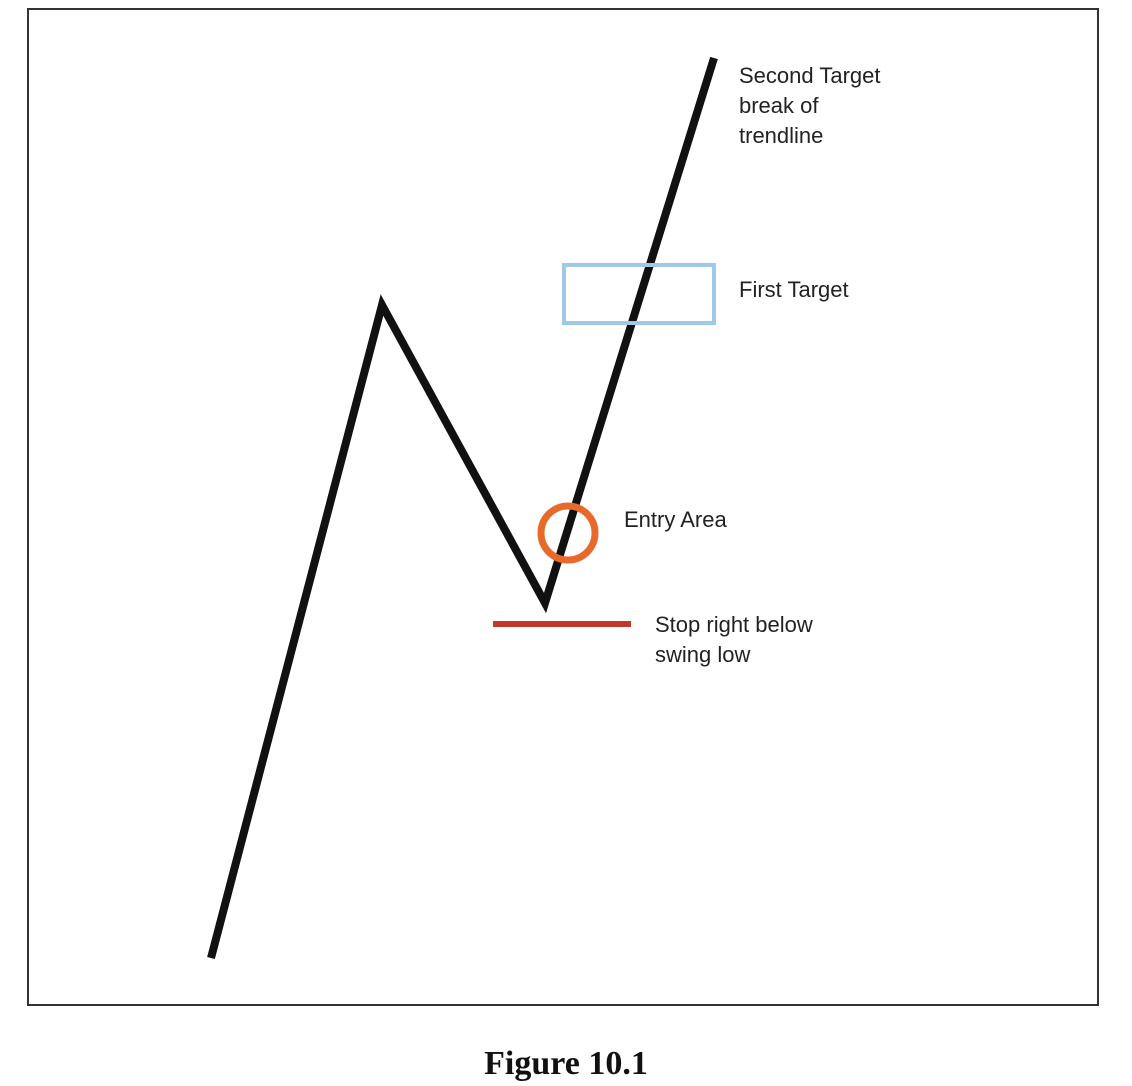 The height and width of the screenshot is (1086, 1132). I want to click on first-target-box, so click(639, 294).